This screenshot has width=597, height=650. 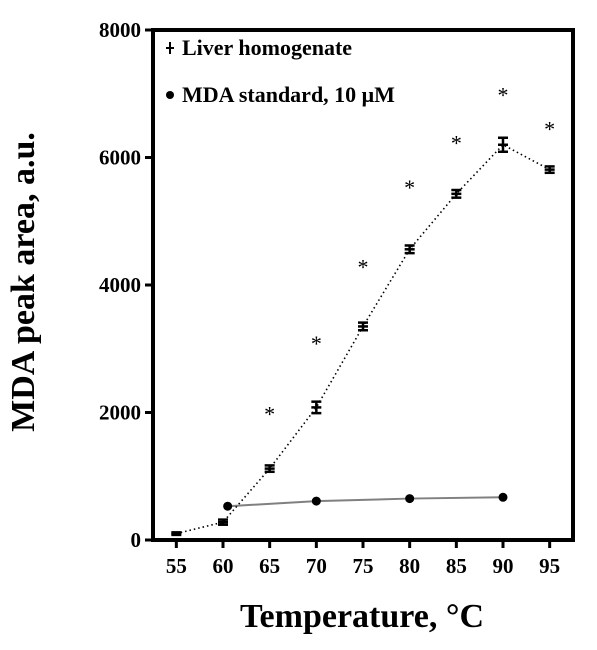 What do you see at coordinates (363, 566) in the screenshot?
I see `x-tick-label: 75` at bounding box center [363, 566].